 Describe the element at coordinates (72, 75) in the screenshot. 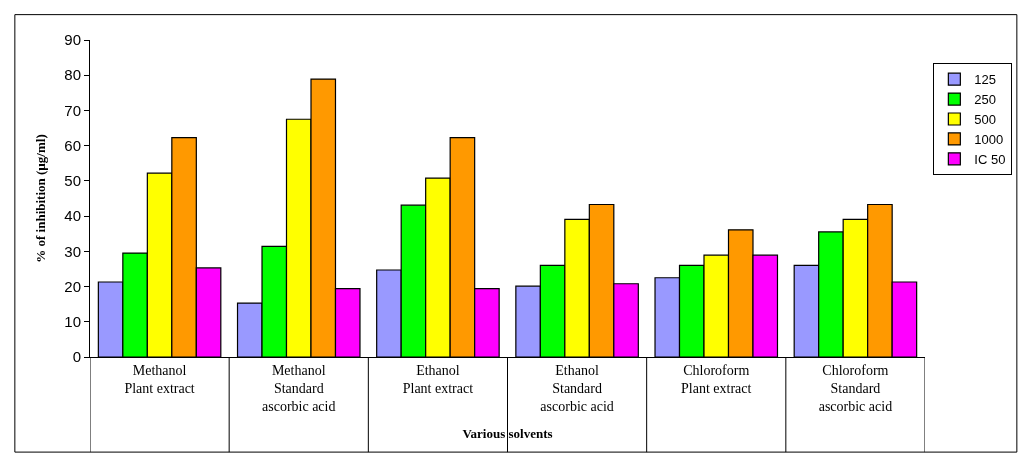

I see `y-tick-label: 80` at that location.